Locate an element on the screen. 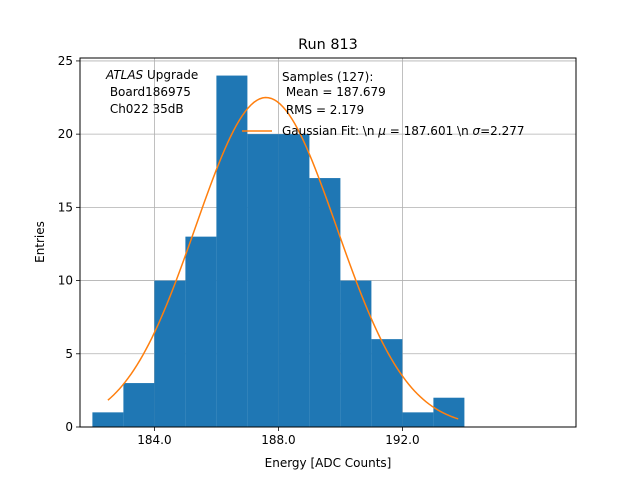 This screenshot has height=484, width=640. atlas-annotation-line1: ATLAS Upgrade is located at coordinates (151, 75).